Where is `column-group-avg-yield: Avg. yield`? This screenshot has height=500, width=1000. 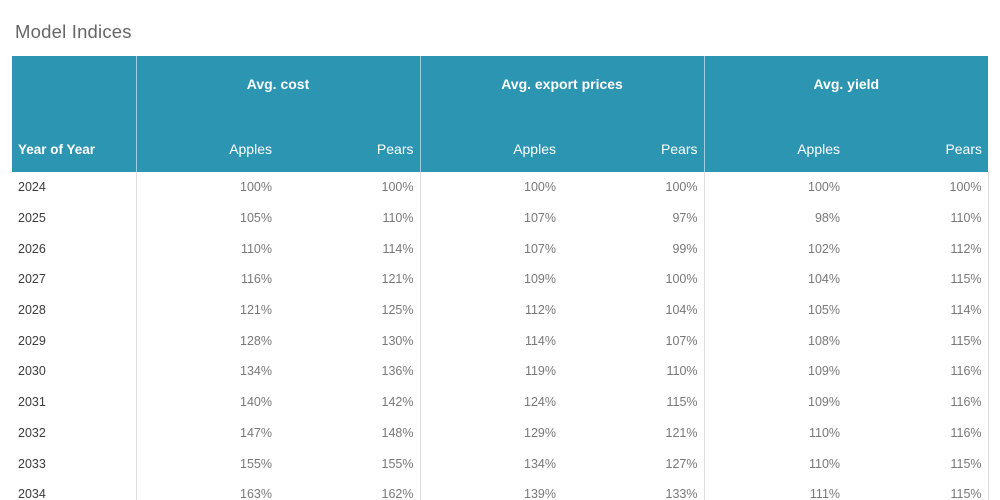 column-group-avg-yield: Avg. yield is located at coordinates (846, 80).